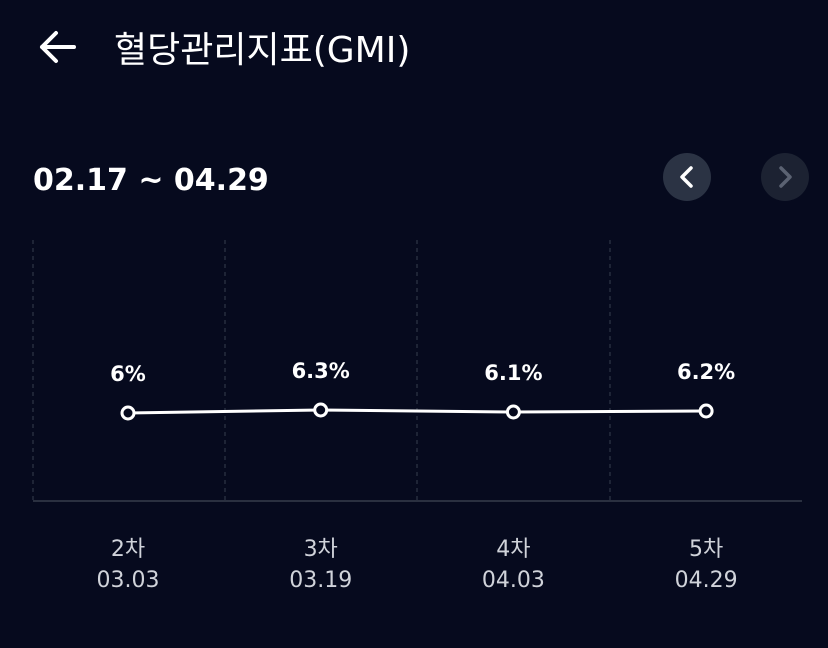 The image size is (828, 648). I want to click on next-button, so click(785, 177).